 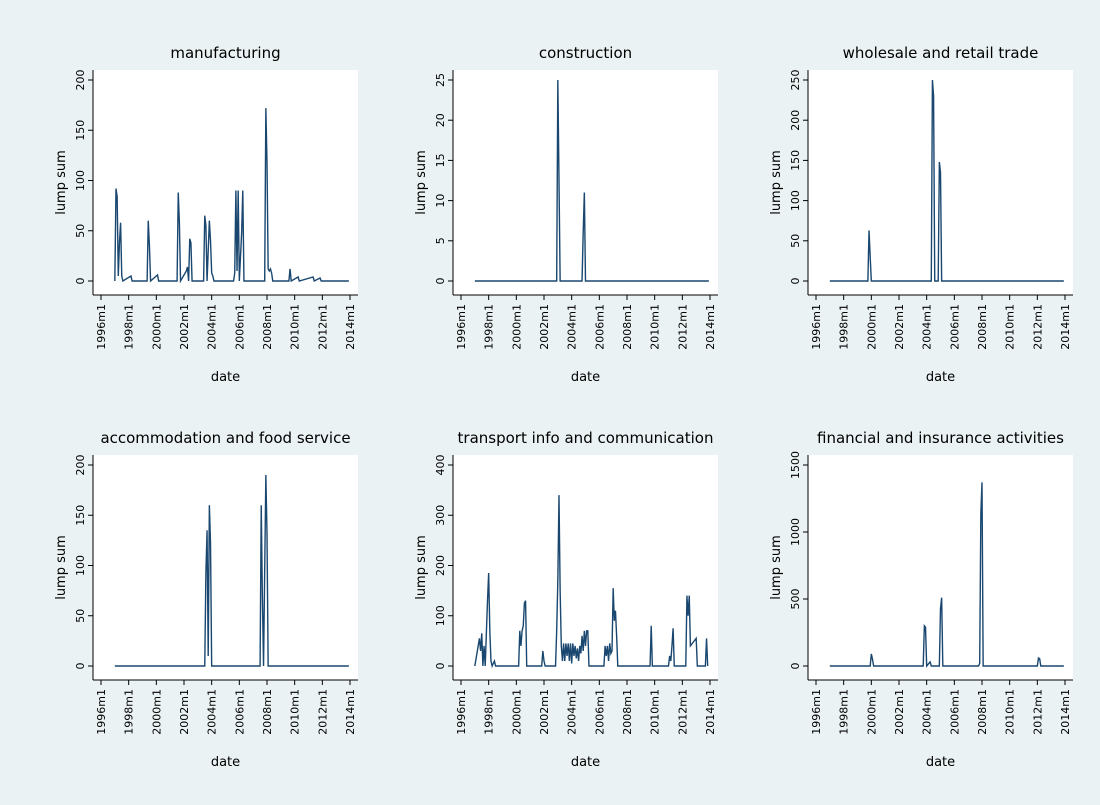 I want to click on chart-title: financial and insurance activities, so click(x=940, y=438).